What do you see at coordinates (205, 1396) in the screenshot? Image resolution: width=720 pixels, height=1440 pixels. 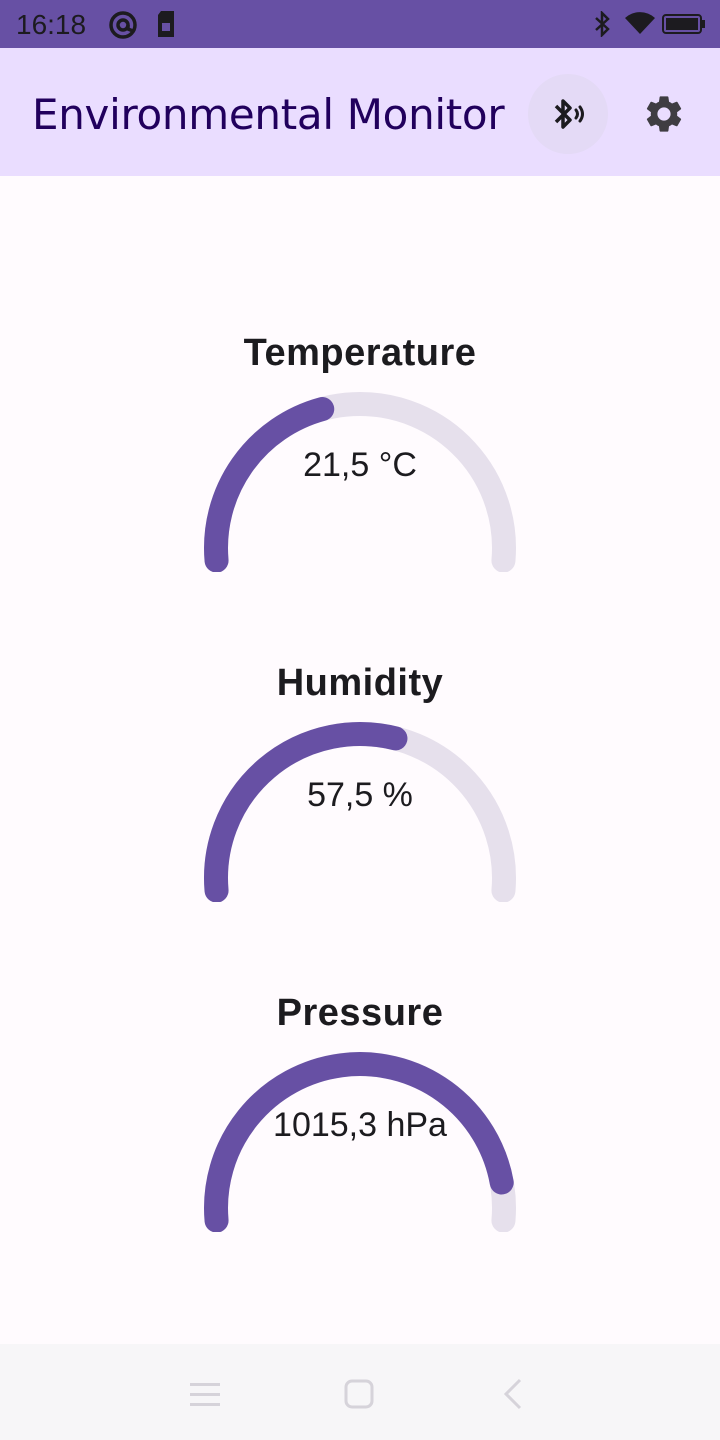 I see `menu-icon` at bounding box center [205, 1396].